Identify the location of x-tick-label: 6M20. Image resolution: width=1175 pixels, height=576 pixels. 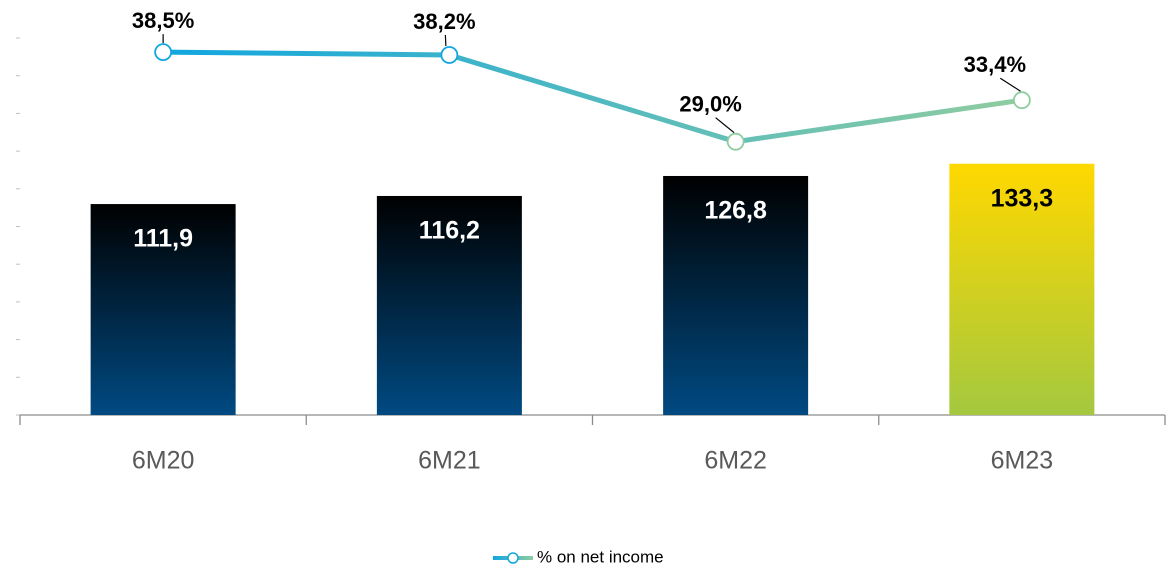
(163, 461).